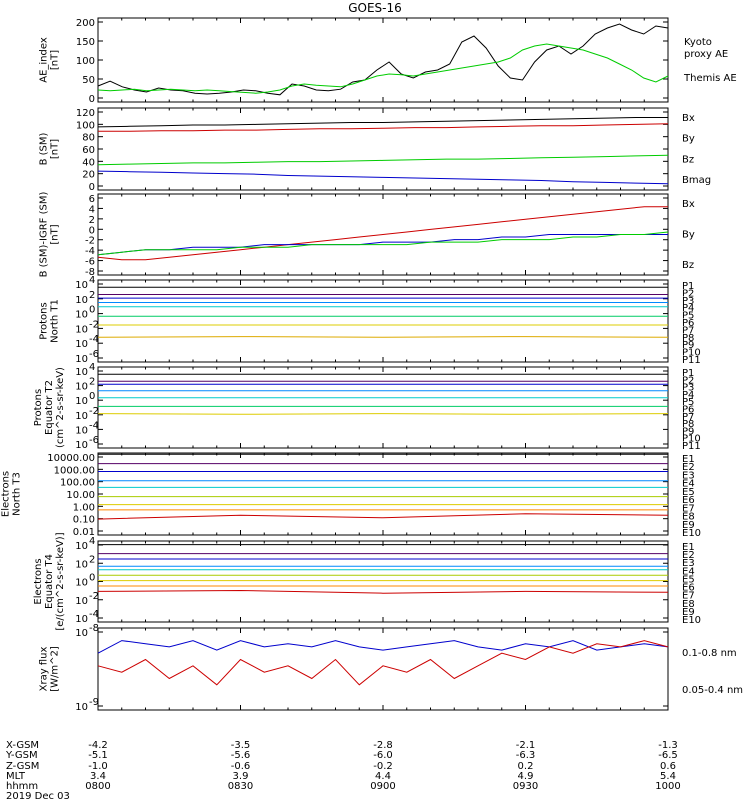 This screenshot has width=750, height=800. I want to click on x-col-2-row-2: -0.2, so click(383, 766).